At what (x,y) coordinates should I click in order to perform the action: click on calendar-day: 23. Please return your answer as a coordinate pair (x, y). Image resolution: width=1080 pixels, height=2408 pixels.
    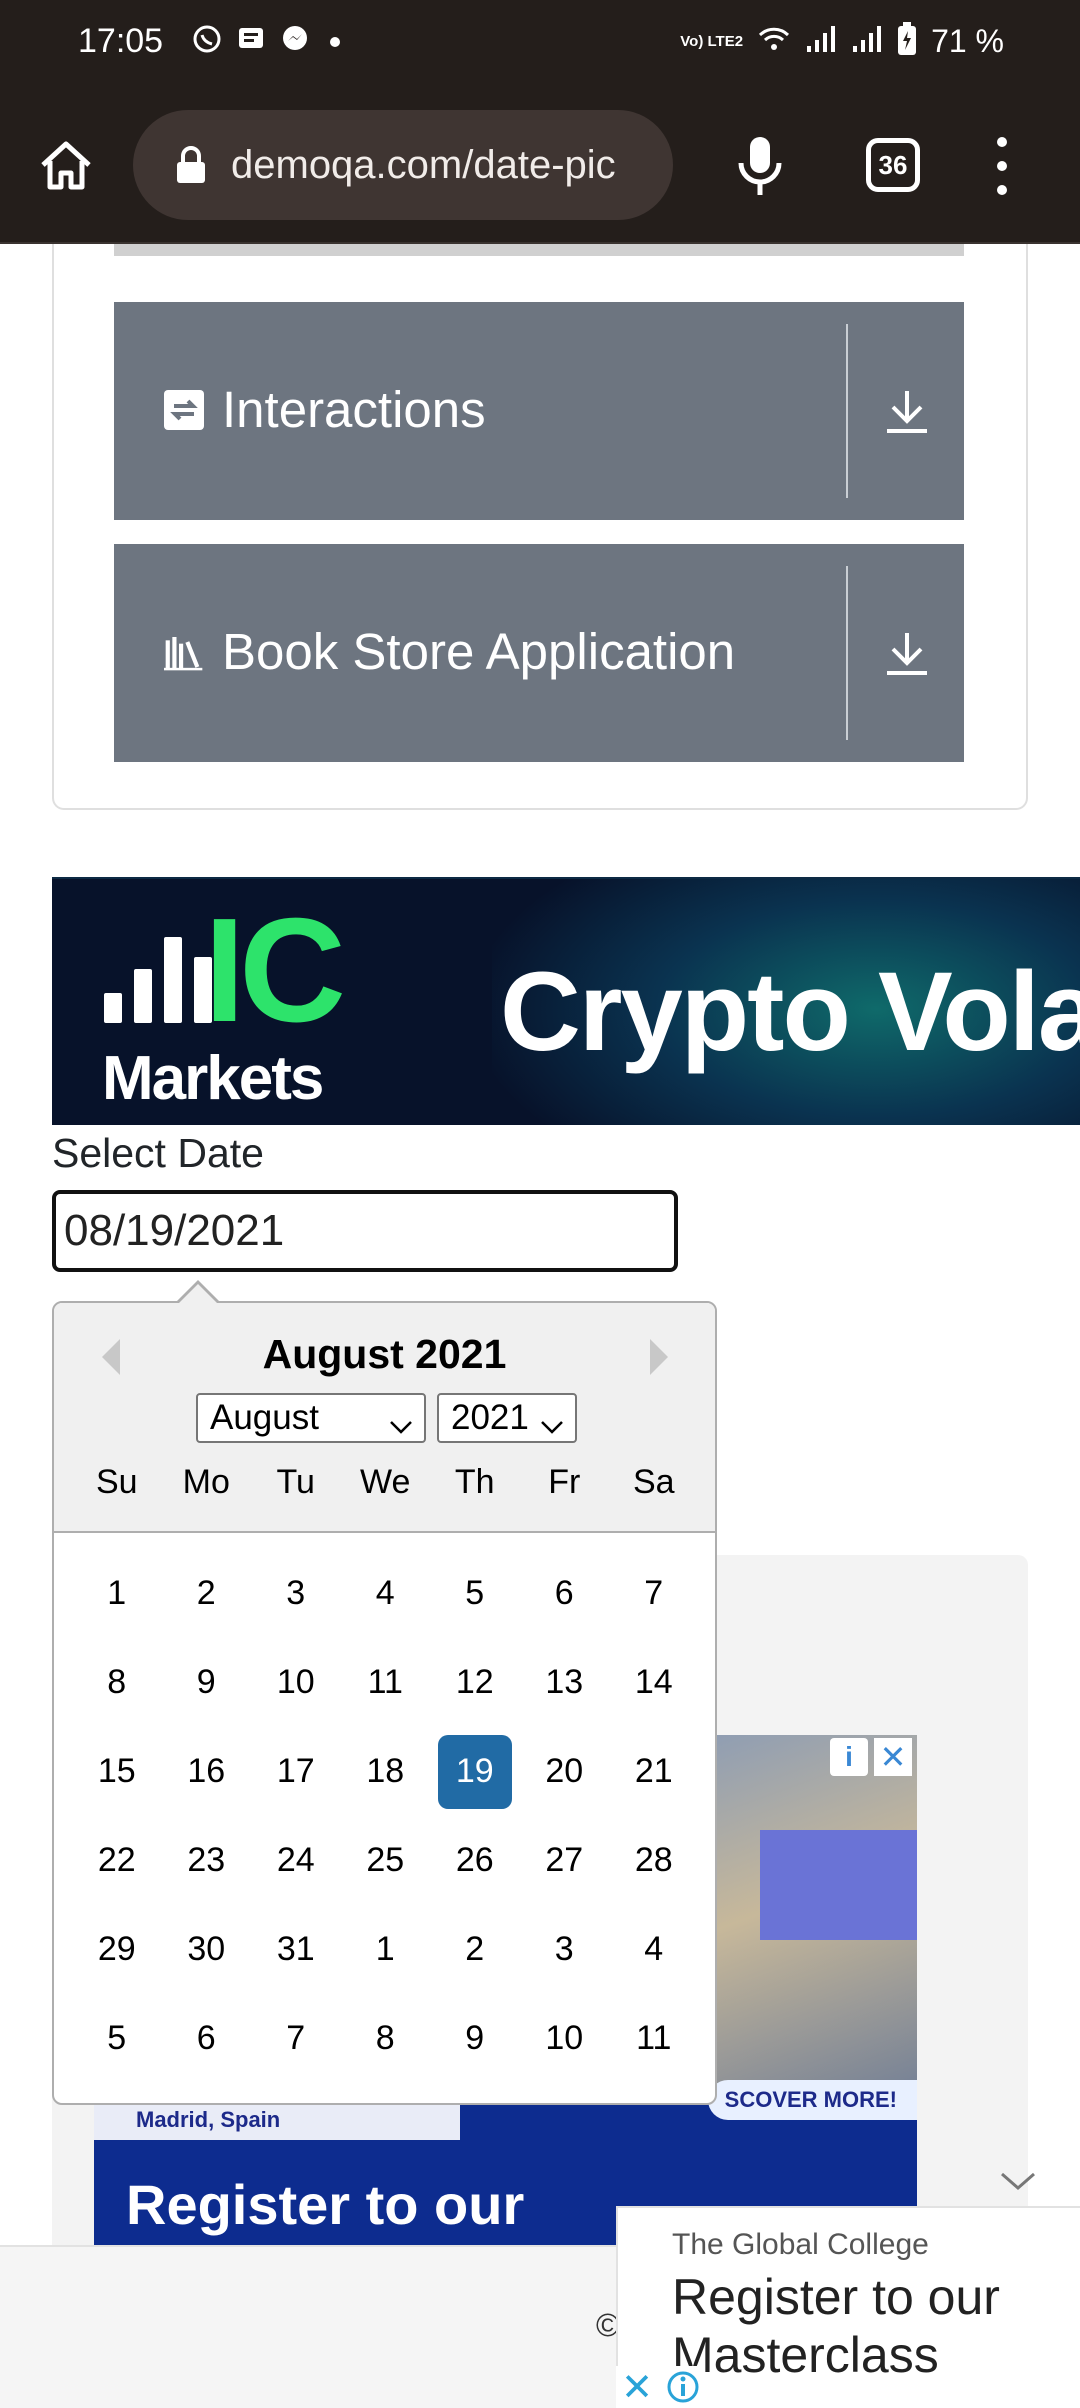
    Looking at the image, I should click on (207, 1860).